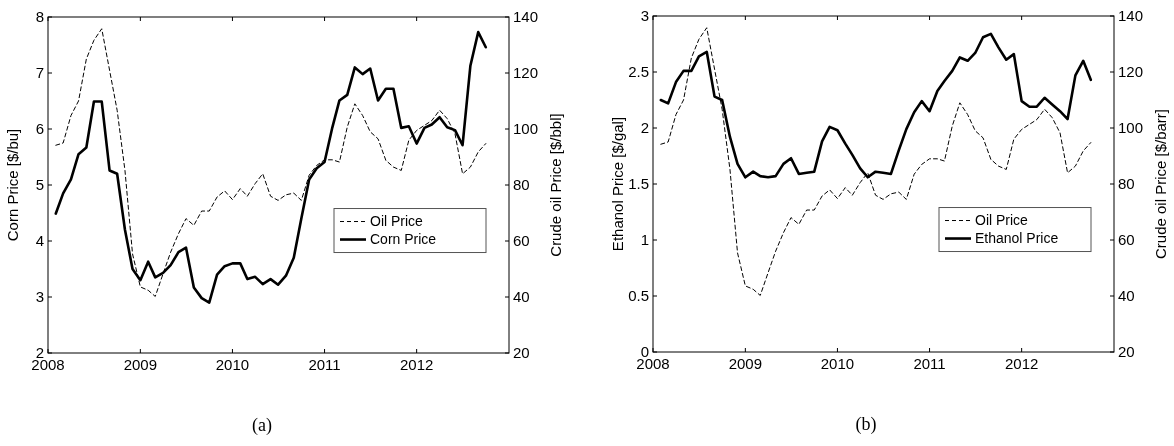  Describe the element at coordinates (866, 424) in the screenshot. I see `text: (b)` at that location.